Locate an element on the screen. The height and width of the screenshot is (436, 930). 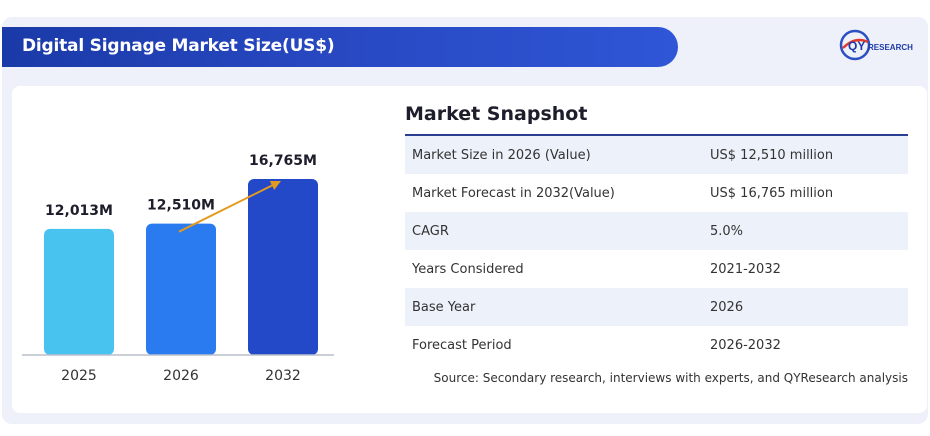
x-tick-label: 2026 is located at coordinates (181, 376).